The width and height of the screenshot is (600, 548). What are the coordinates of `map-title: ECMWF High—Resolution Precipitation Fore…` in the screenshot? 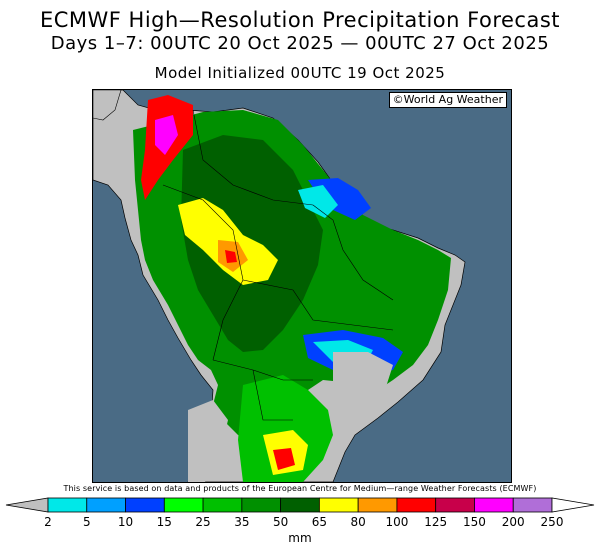 It's located at (300, 20).